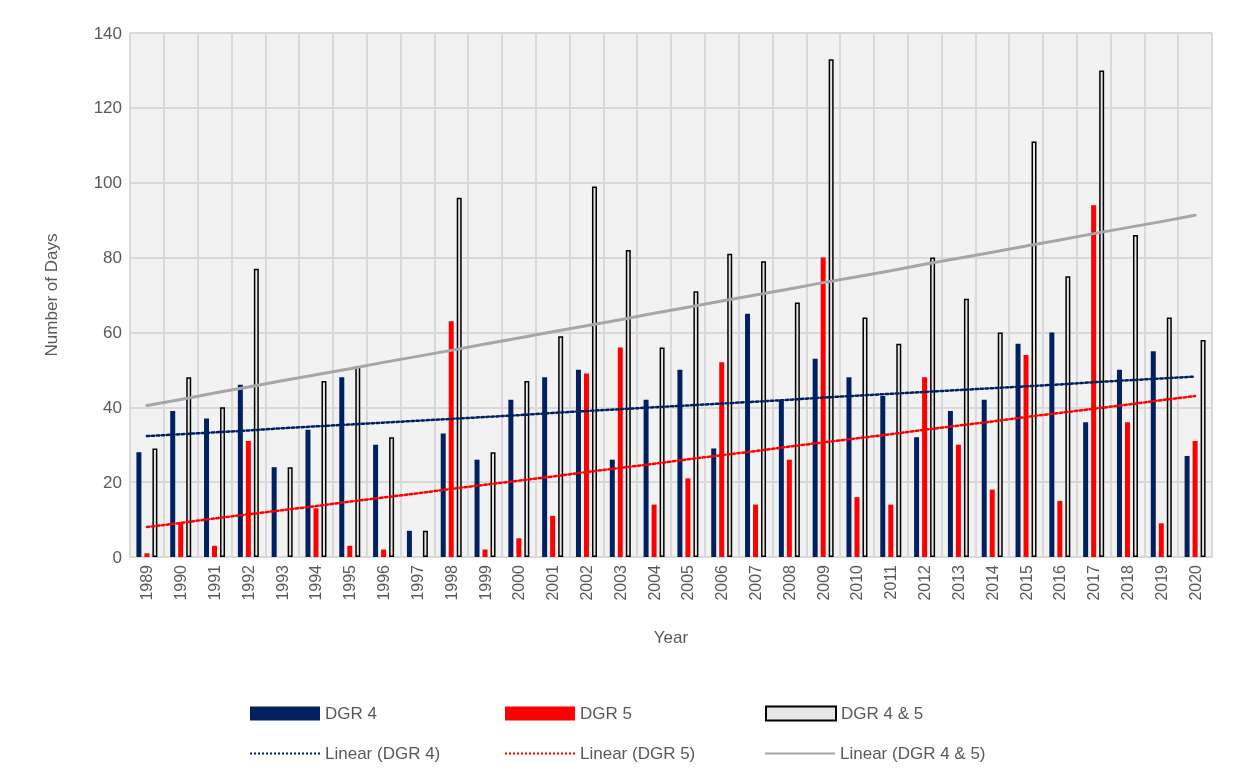 The image size is (1236, 784). What do you see at coordinates (1127, 582) in the screenshot?
I see `x-tick-label: 2018` at bounding box center [1127, 582].